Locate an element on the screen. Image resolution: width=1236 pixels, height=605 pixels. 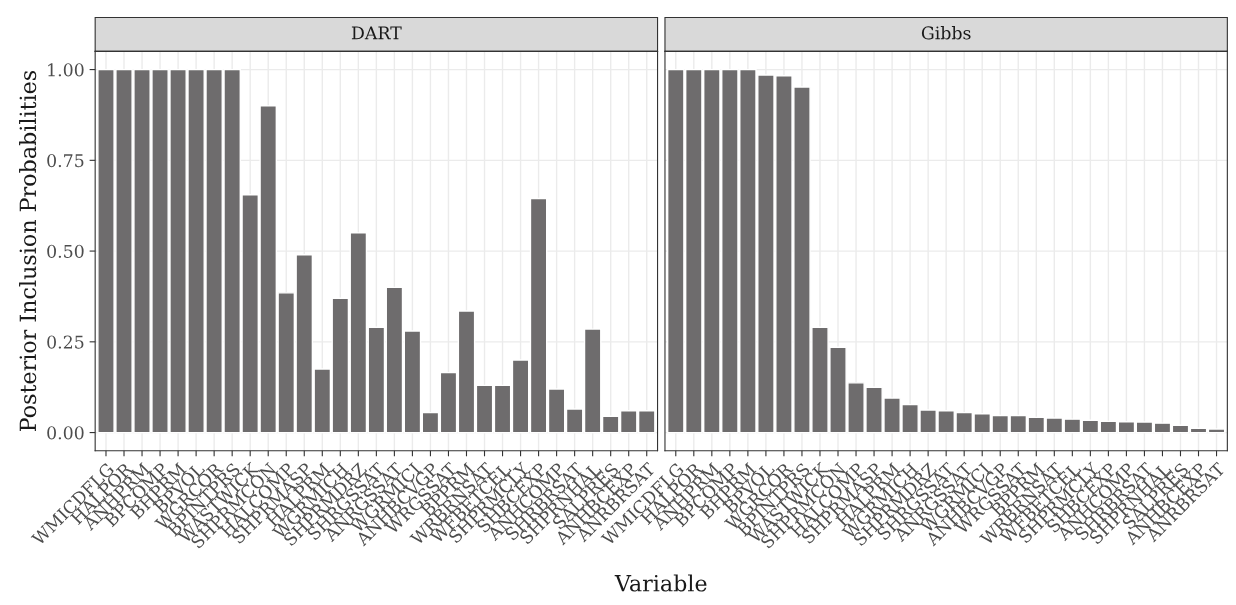
y-tick-label: 1.00 is located at coordinates (66, 70).